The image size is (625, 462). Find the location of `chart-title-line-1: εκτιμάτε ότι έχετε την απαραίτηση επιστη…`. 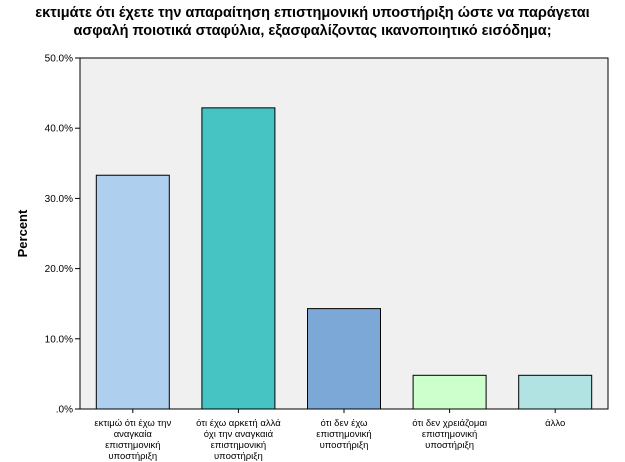

chart-title-line-1: εκτιμάτε ότι έχετε την απαραίτηση επιστη… is located at coordinates (312, 13).